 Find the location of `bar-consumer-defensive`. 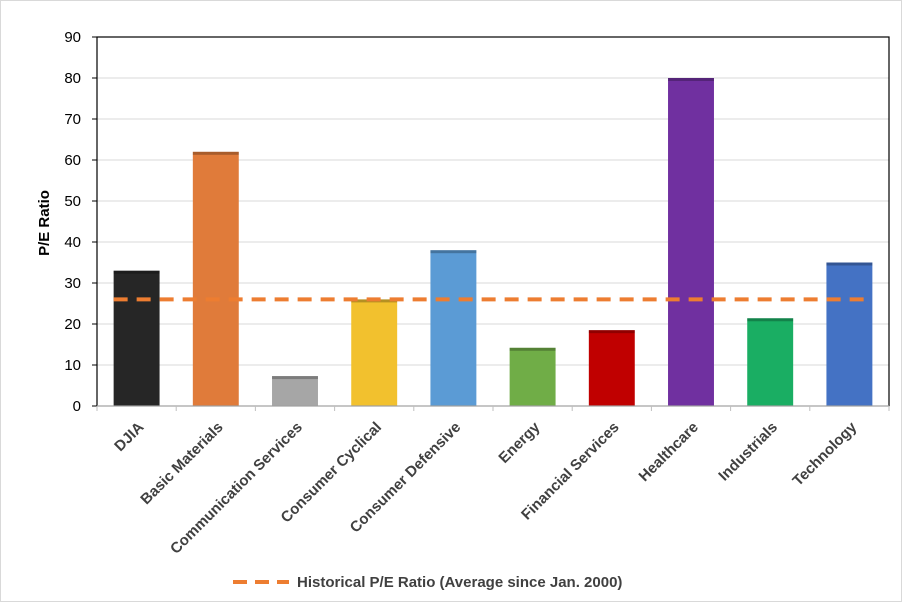

bar-consumer-defensive is located at coordinates (453, 328).